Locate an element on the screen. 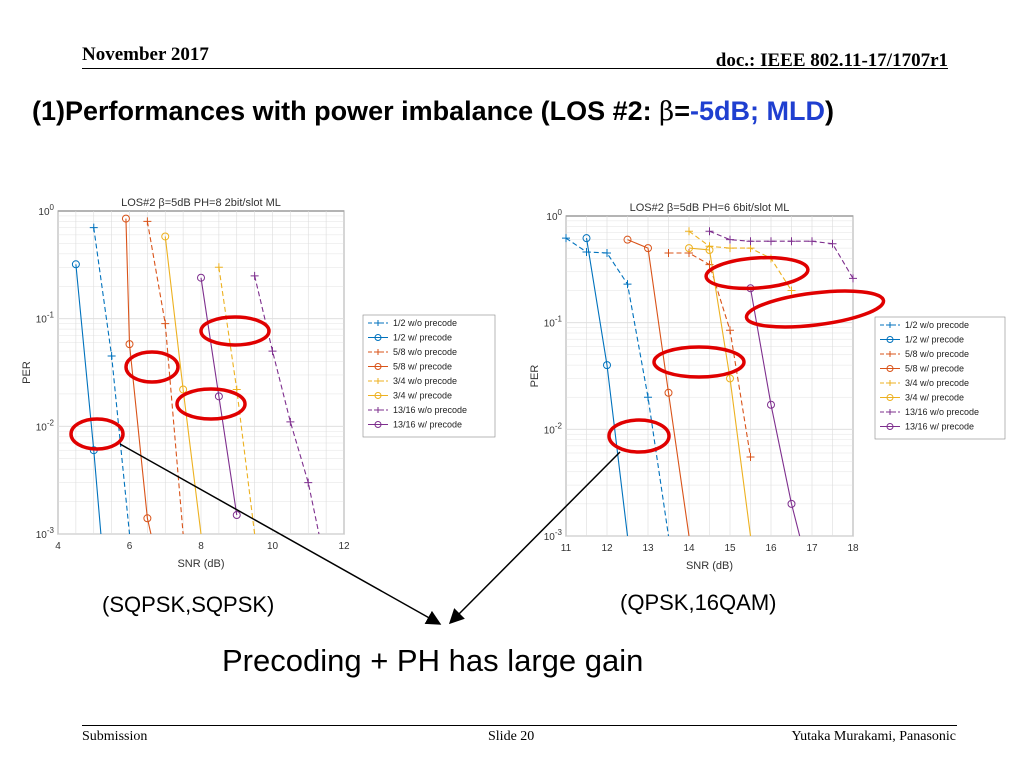  label-sqpsk: (SQPSK,SQPSK) is located at coordinates (188, 604).